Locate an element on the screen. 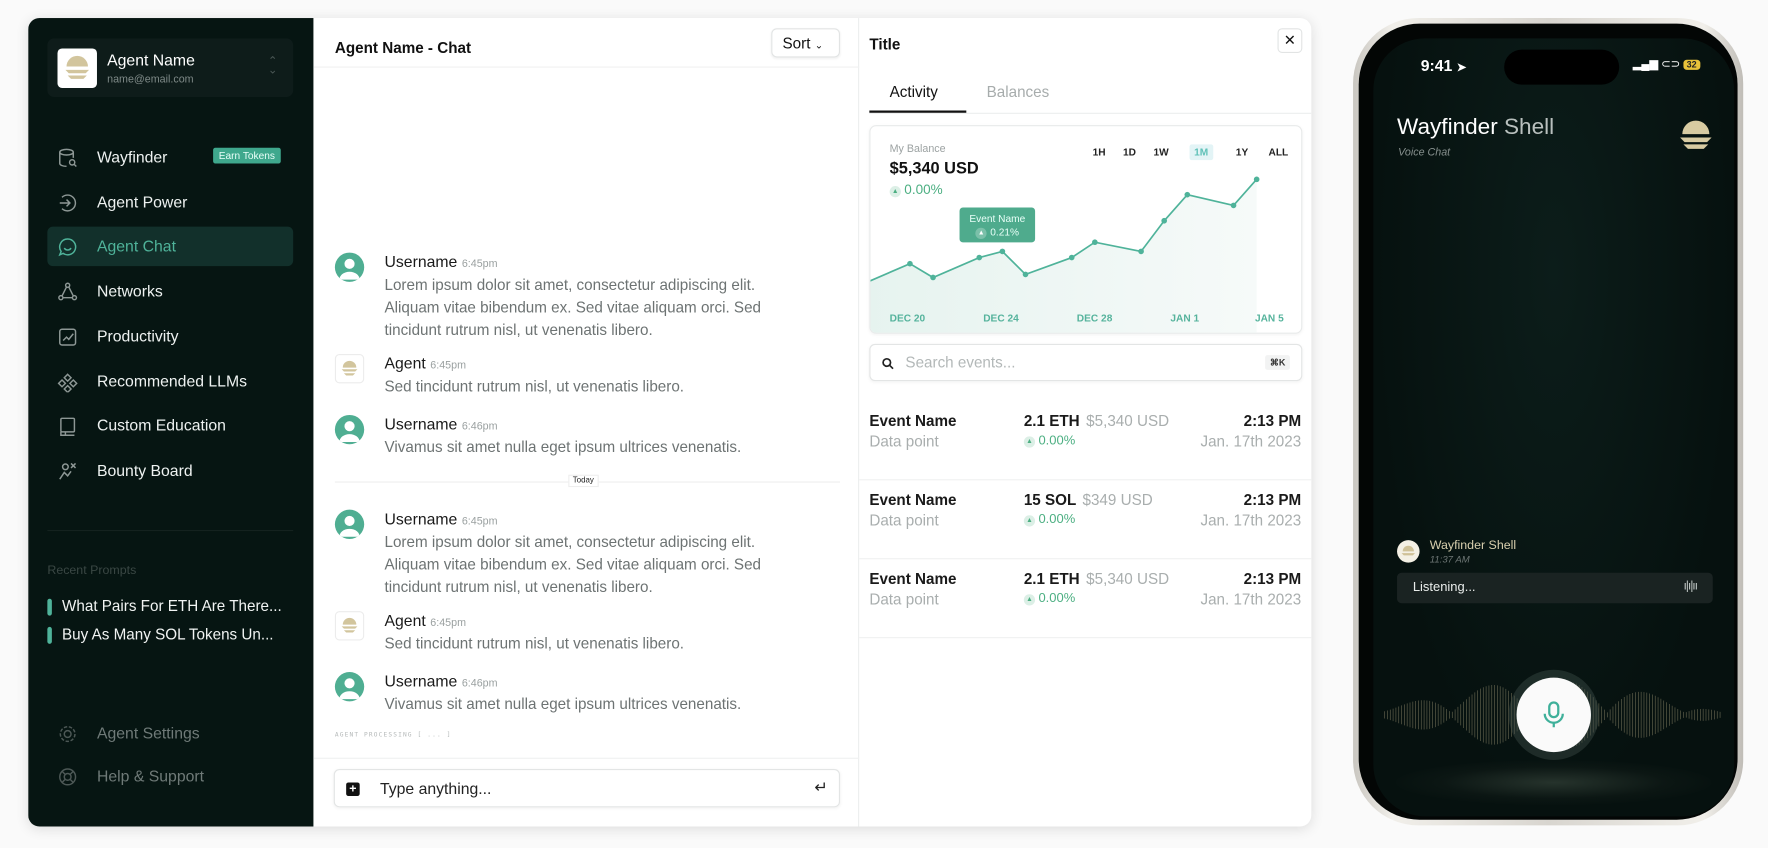 This screenshot has height=848, width=1768. bot-time: 11:37 AM is located at coordinates (1449, 559).